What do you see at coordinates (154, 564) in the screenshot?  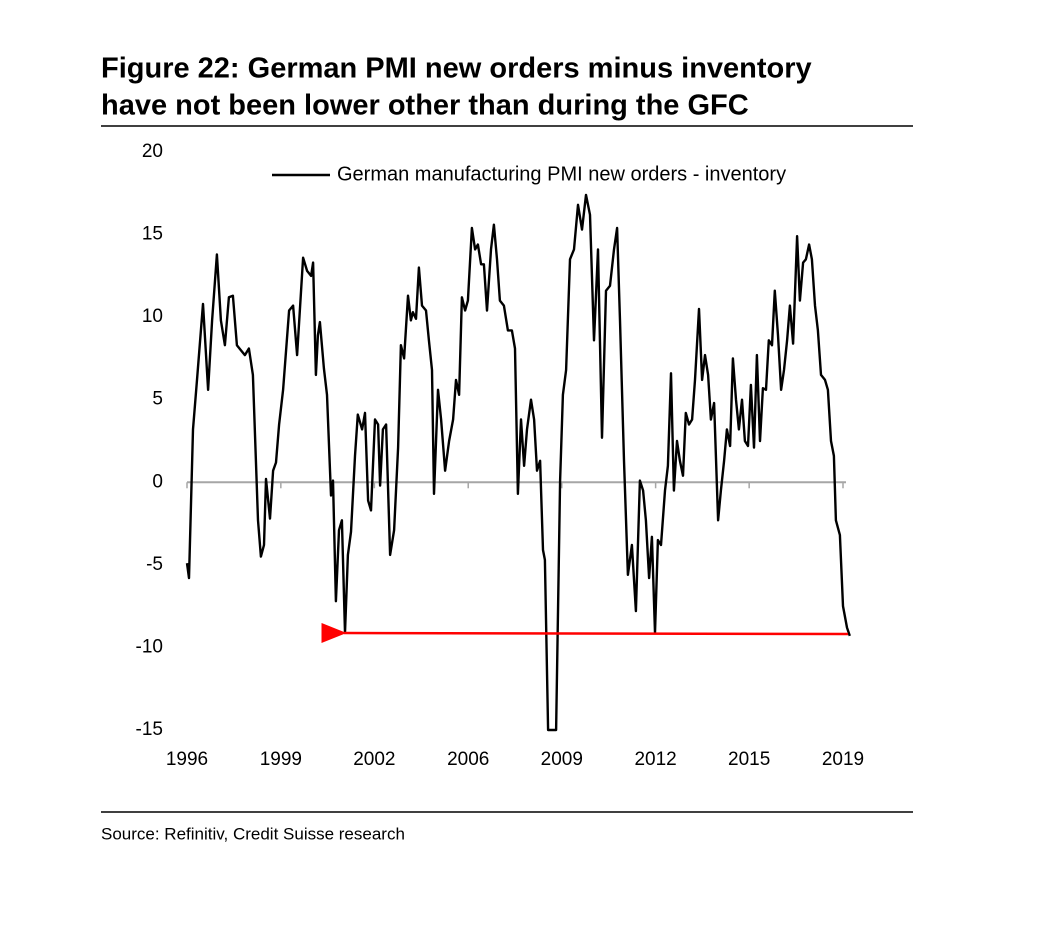 I see `y-tick-label: -5` at bounding box center [154, 564].